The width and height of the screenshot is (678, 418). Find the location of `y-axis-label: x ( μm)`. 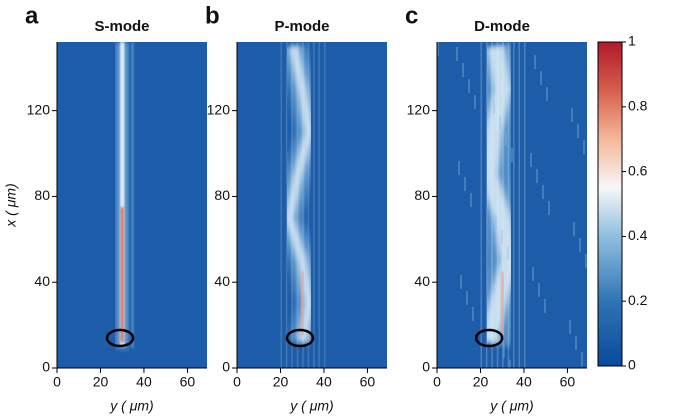

y-axis-label: x ( μm) is located at coordinates (11, 205).